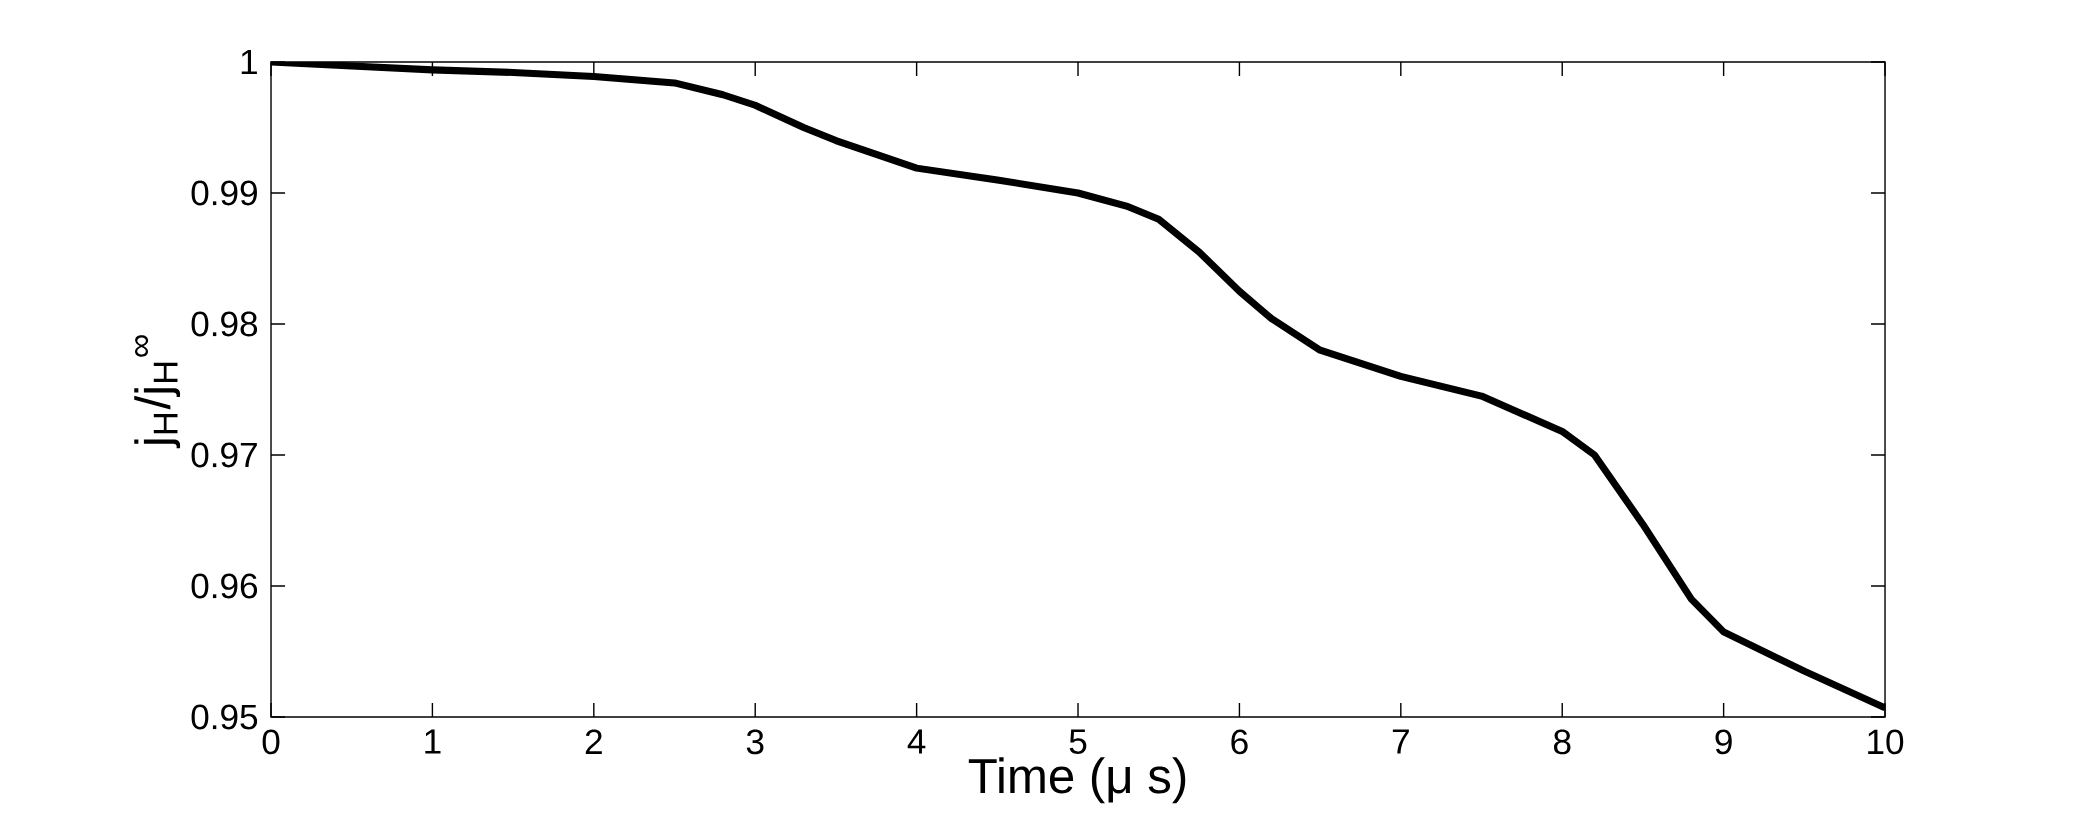  Describe the element at coordinates (916, 741) in the screenshot. I see `x-tick-label: 4` at that location.